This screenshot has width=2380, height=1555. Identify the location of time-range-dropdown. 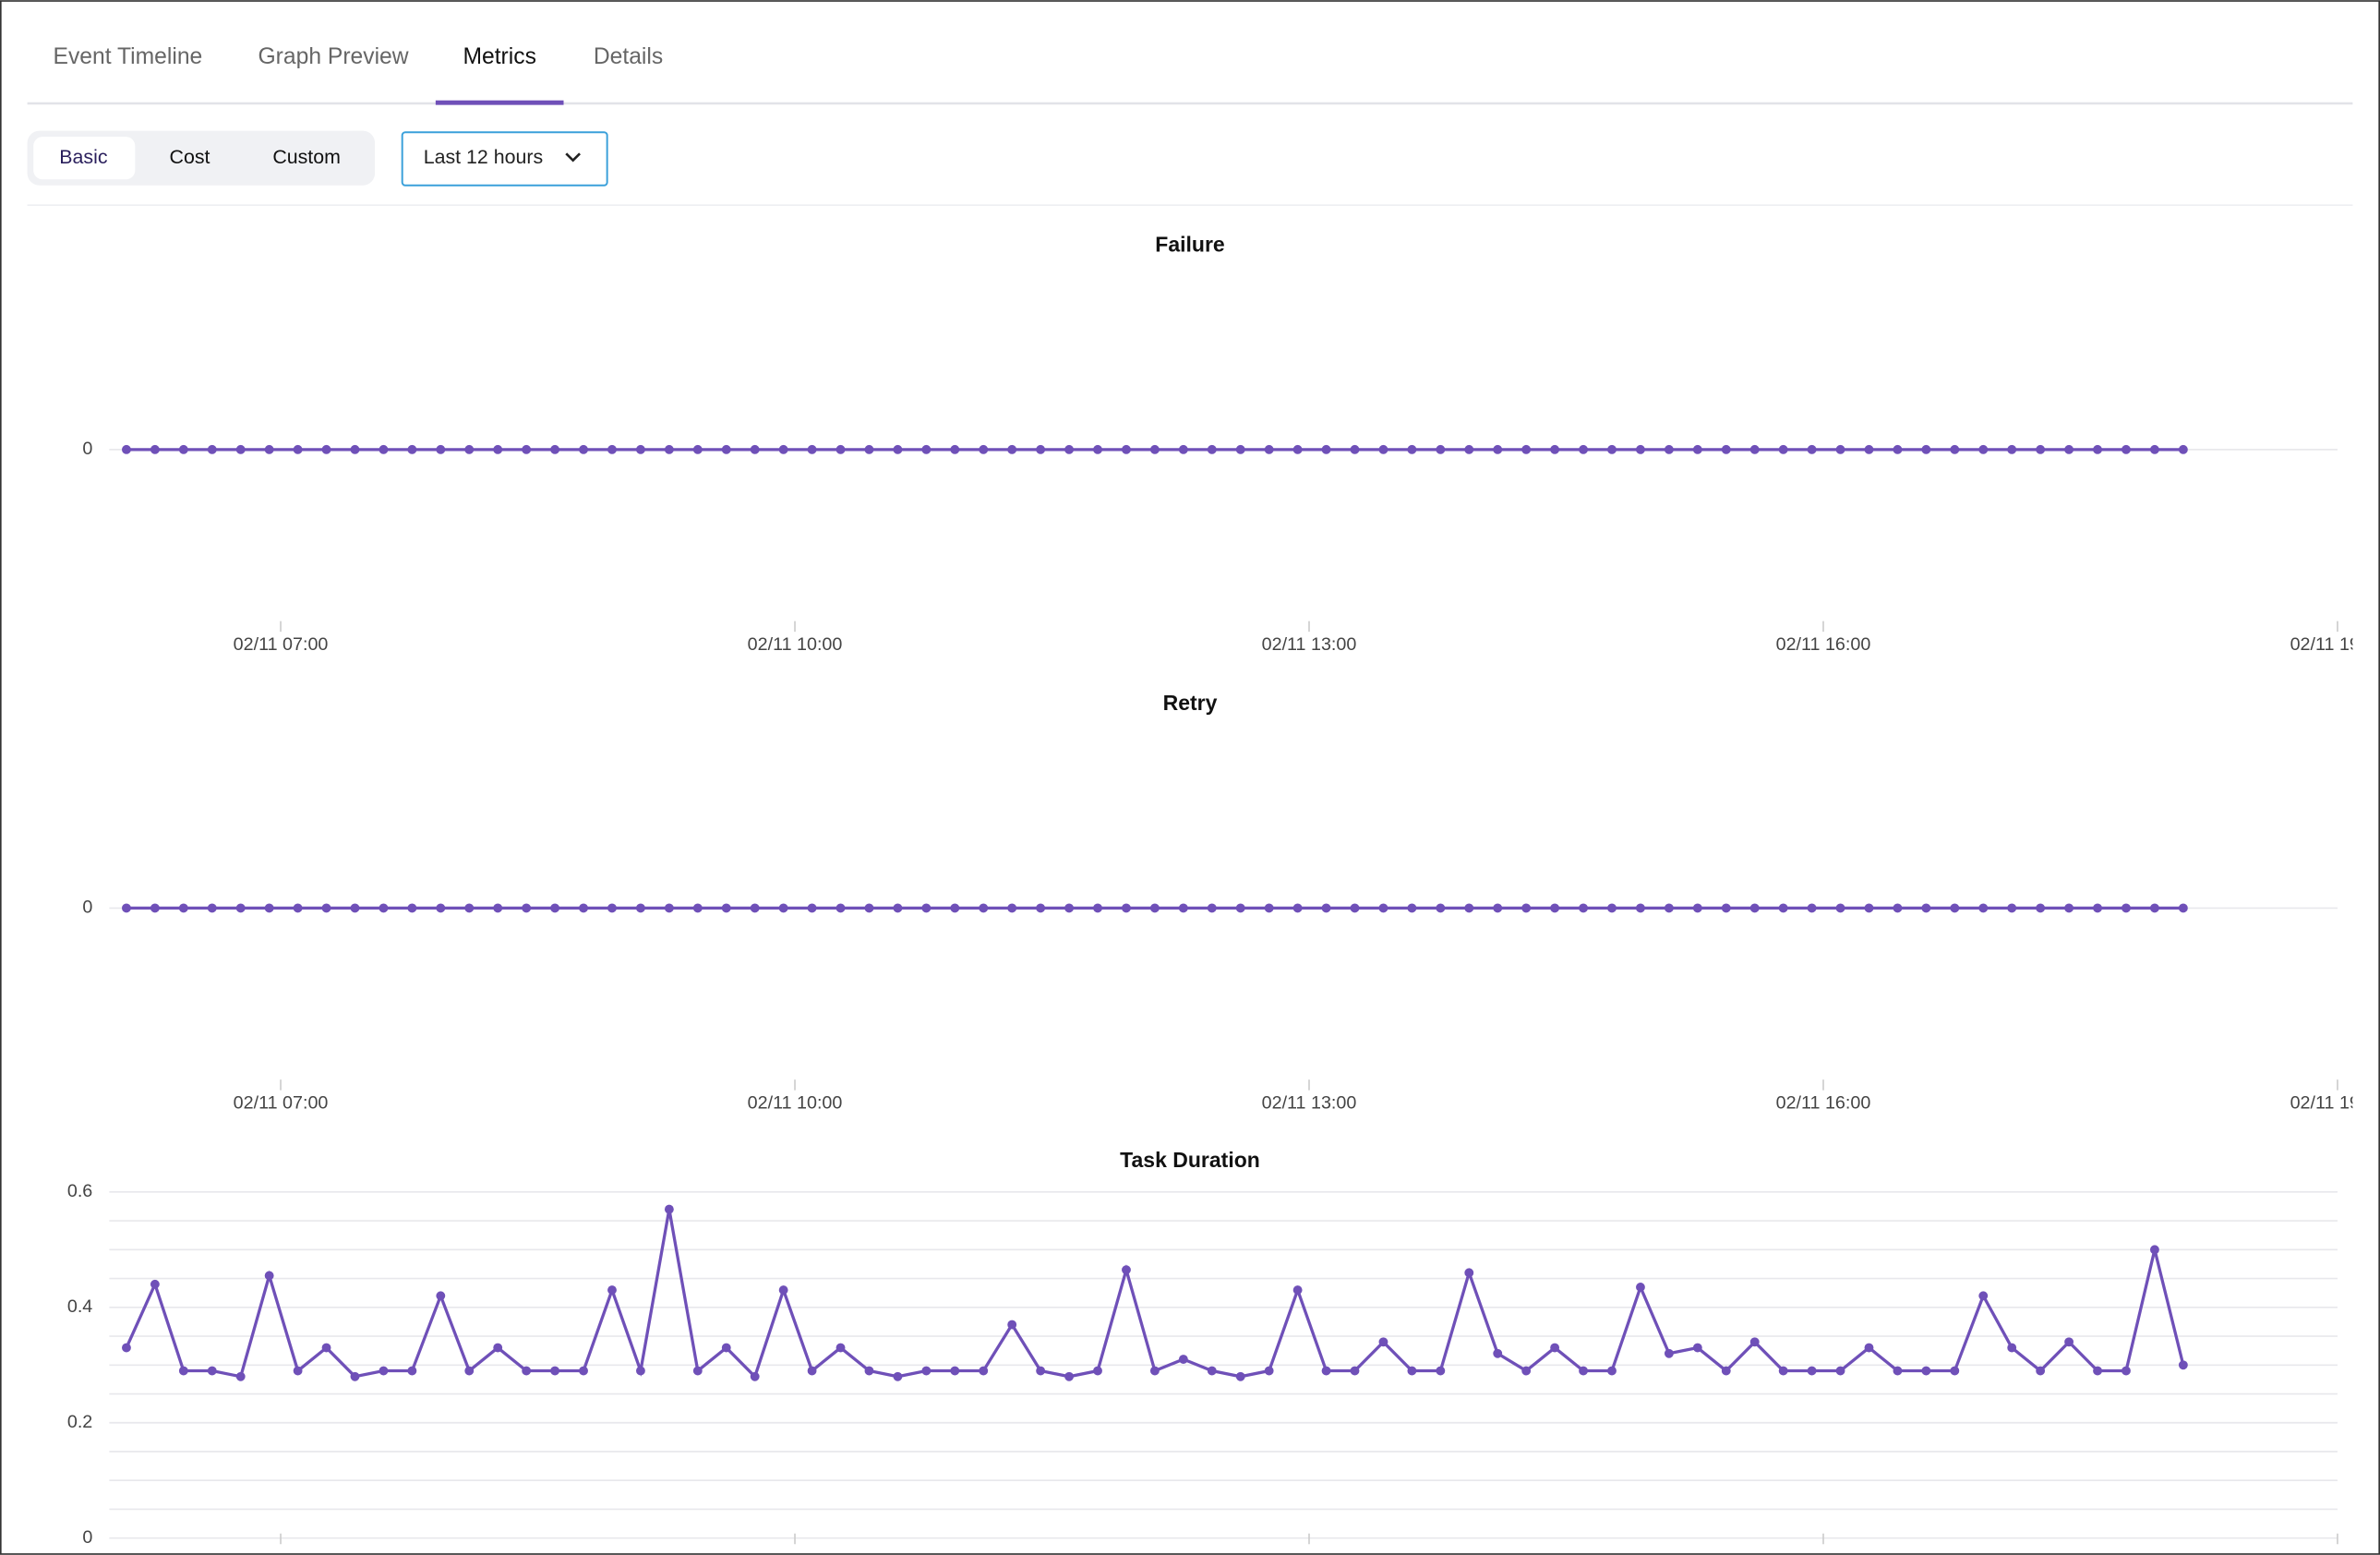
(504, 159).